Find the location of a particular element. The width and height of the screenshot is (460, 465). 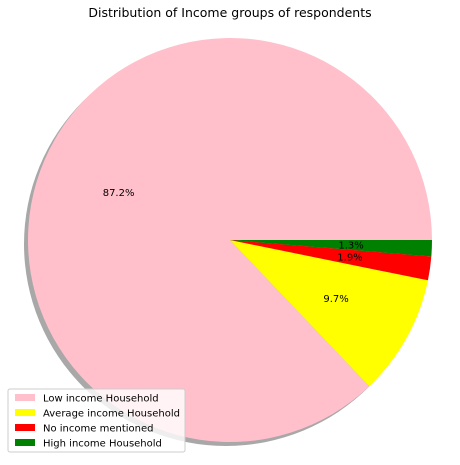

legend-entry: Low income Household is located at coordinates (87, 399).